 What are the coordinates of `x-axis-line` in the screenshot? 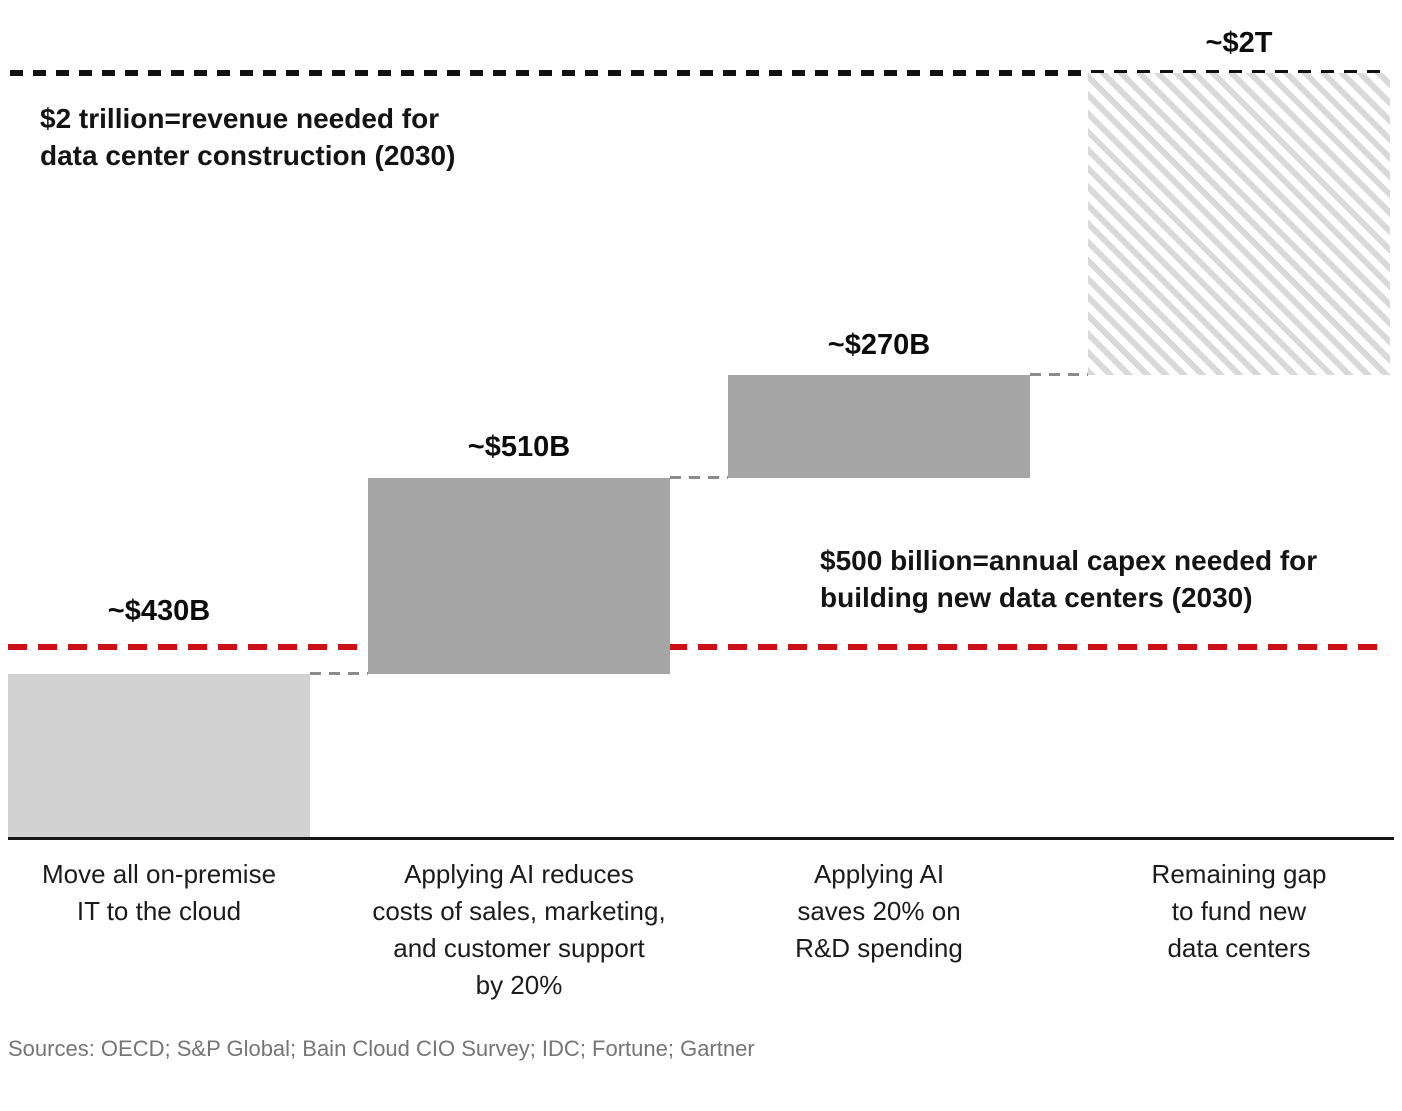 It's located at (701, 838).